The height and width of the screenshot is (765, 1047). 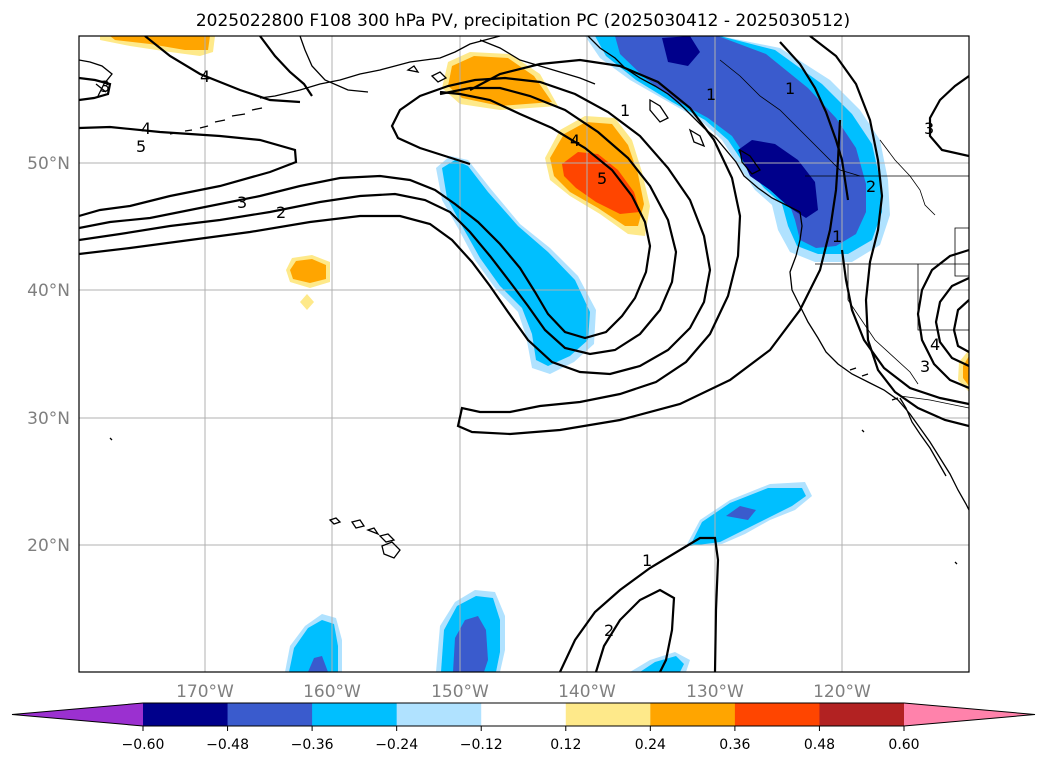 I want to click on lon-label: 150°W, so click(x=460, y=692).